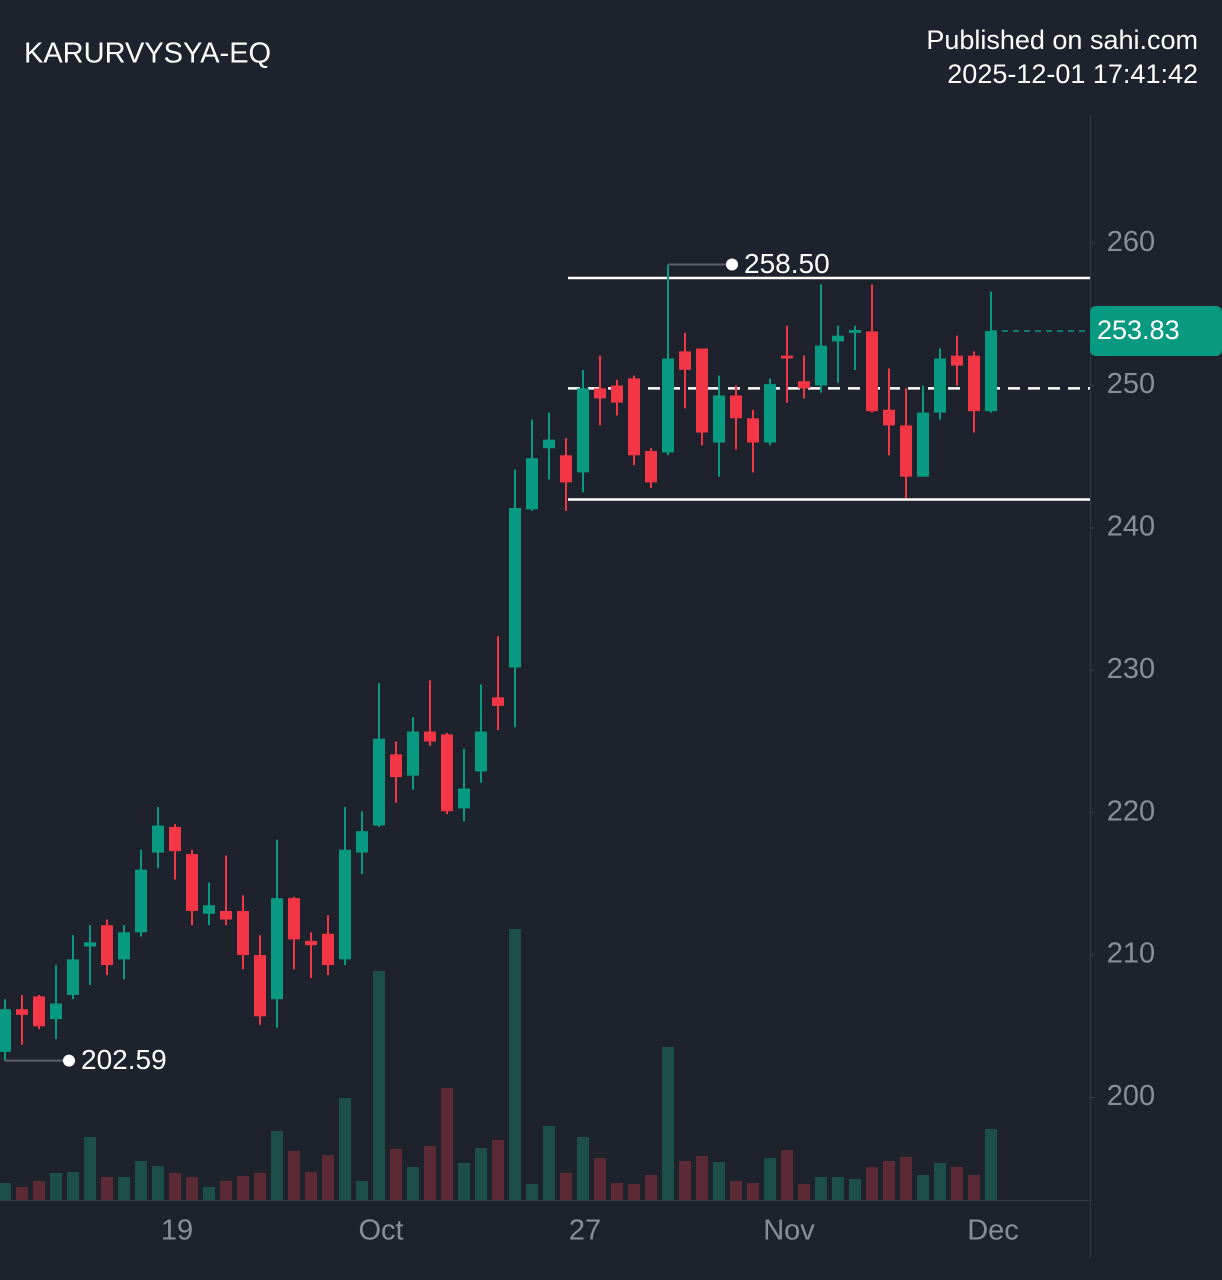 Image resolution: width=1222 pixels, height=1280 pixels. Describe the element at coordinates (177, 1231) in the screenshot. I see `x-tick-label: 19` at that location.